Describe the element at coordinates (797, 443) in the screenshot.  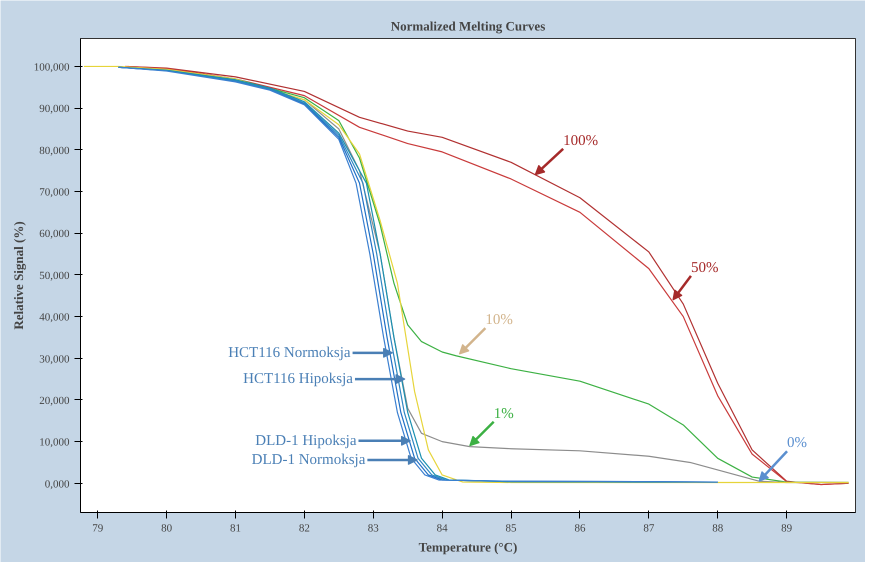
I see `annotation: 0%` at that location.